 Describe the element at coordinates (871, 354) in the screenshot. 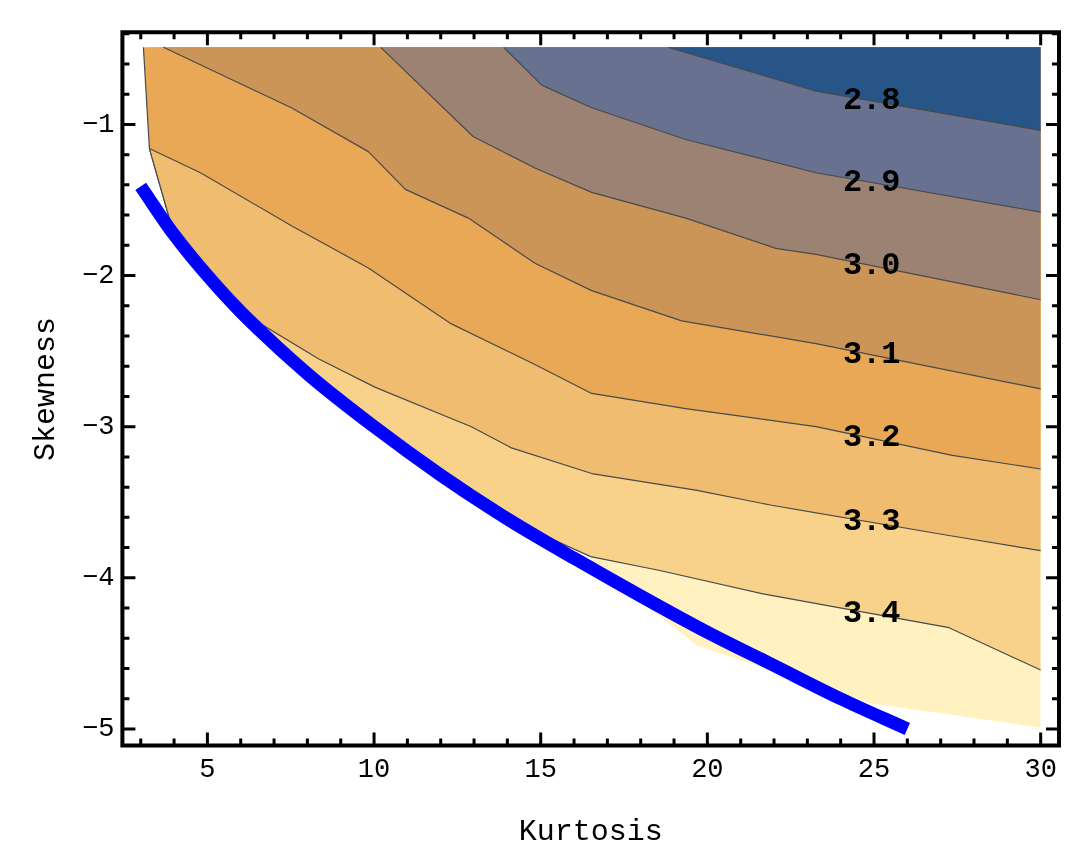

I see `series-label: 3.1` at that location.